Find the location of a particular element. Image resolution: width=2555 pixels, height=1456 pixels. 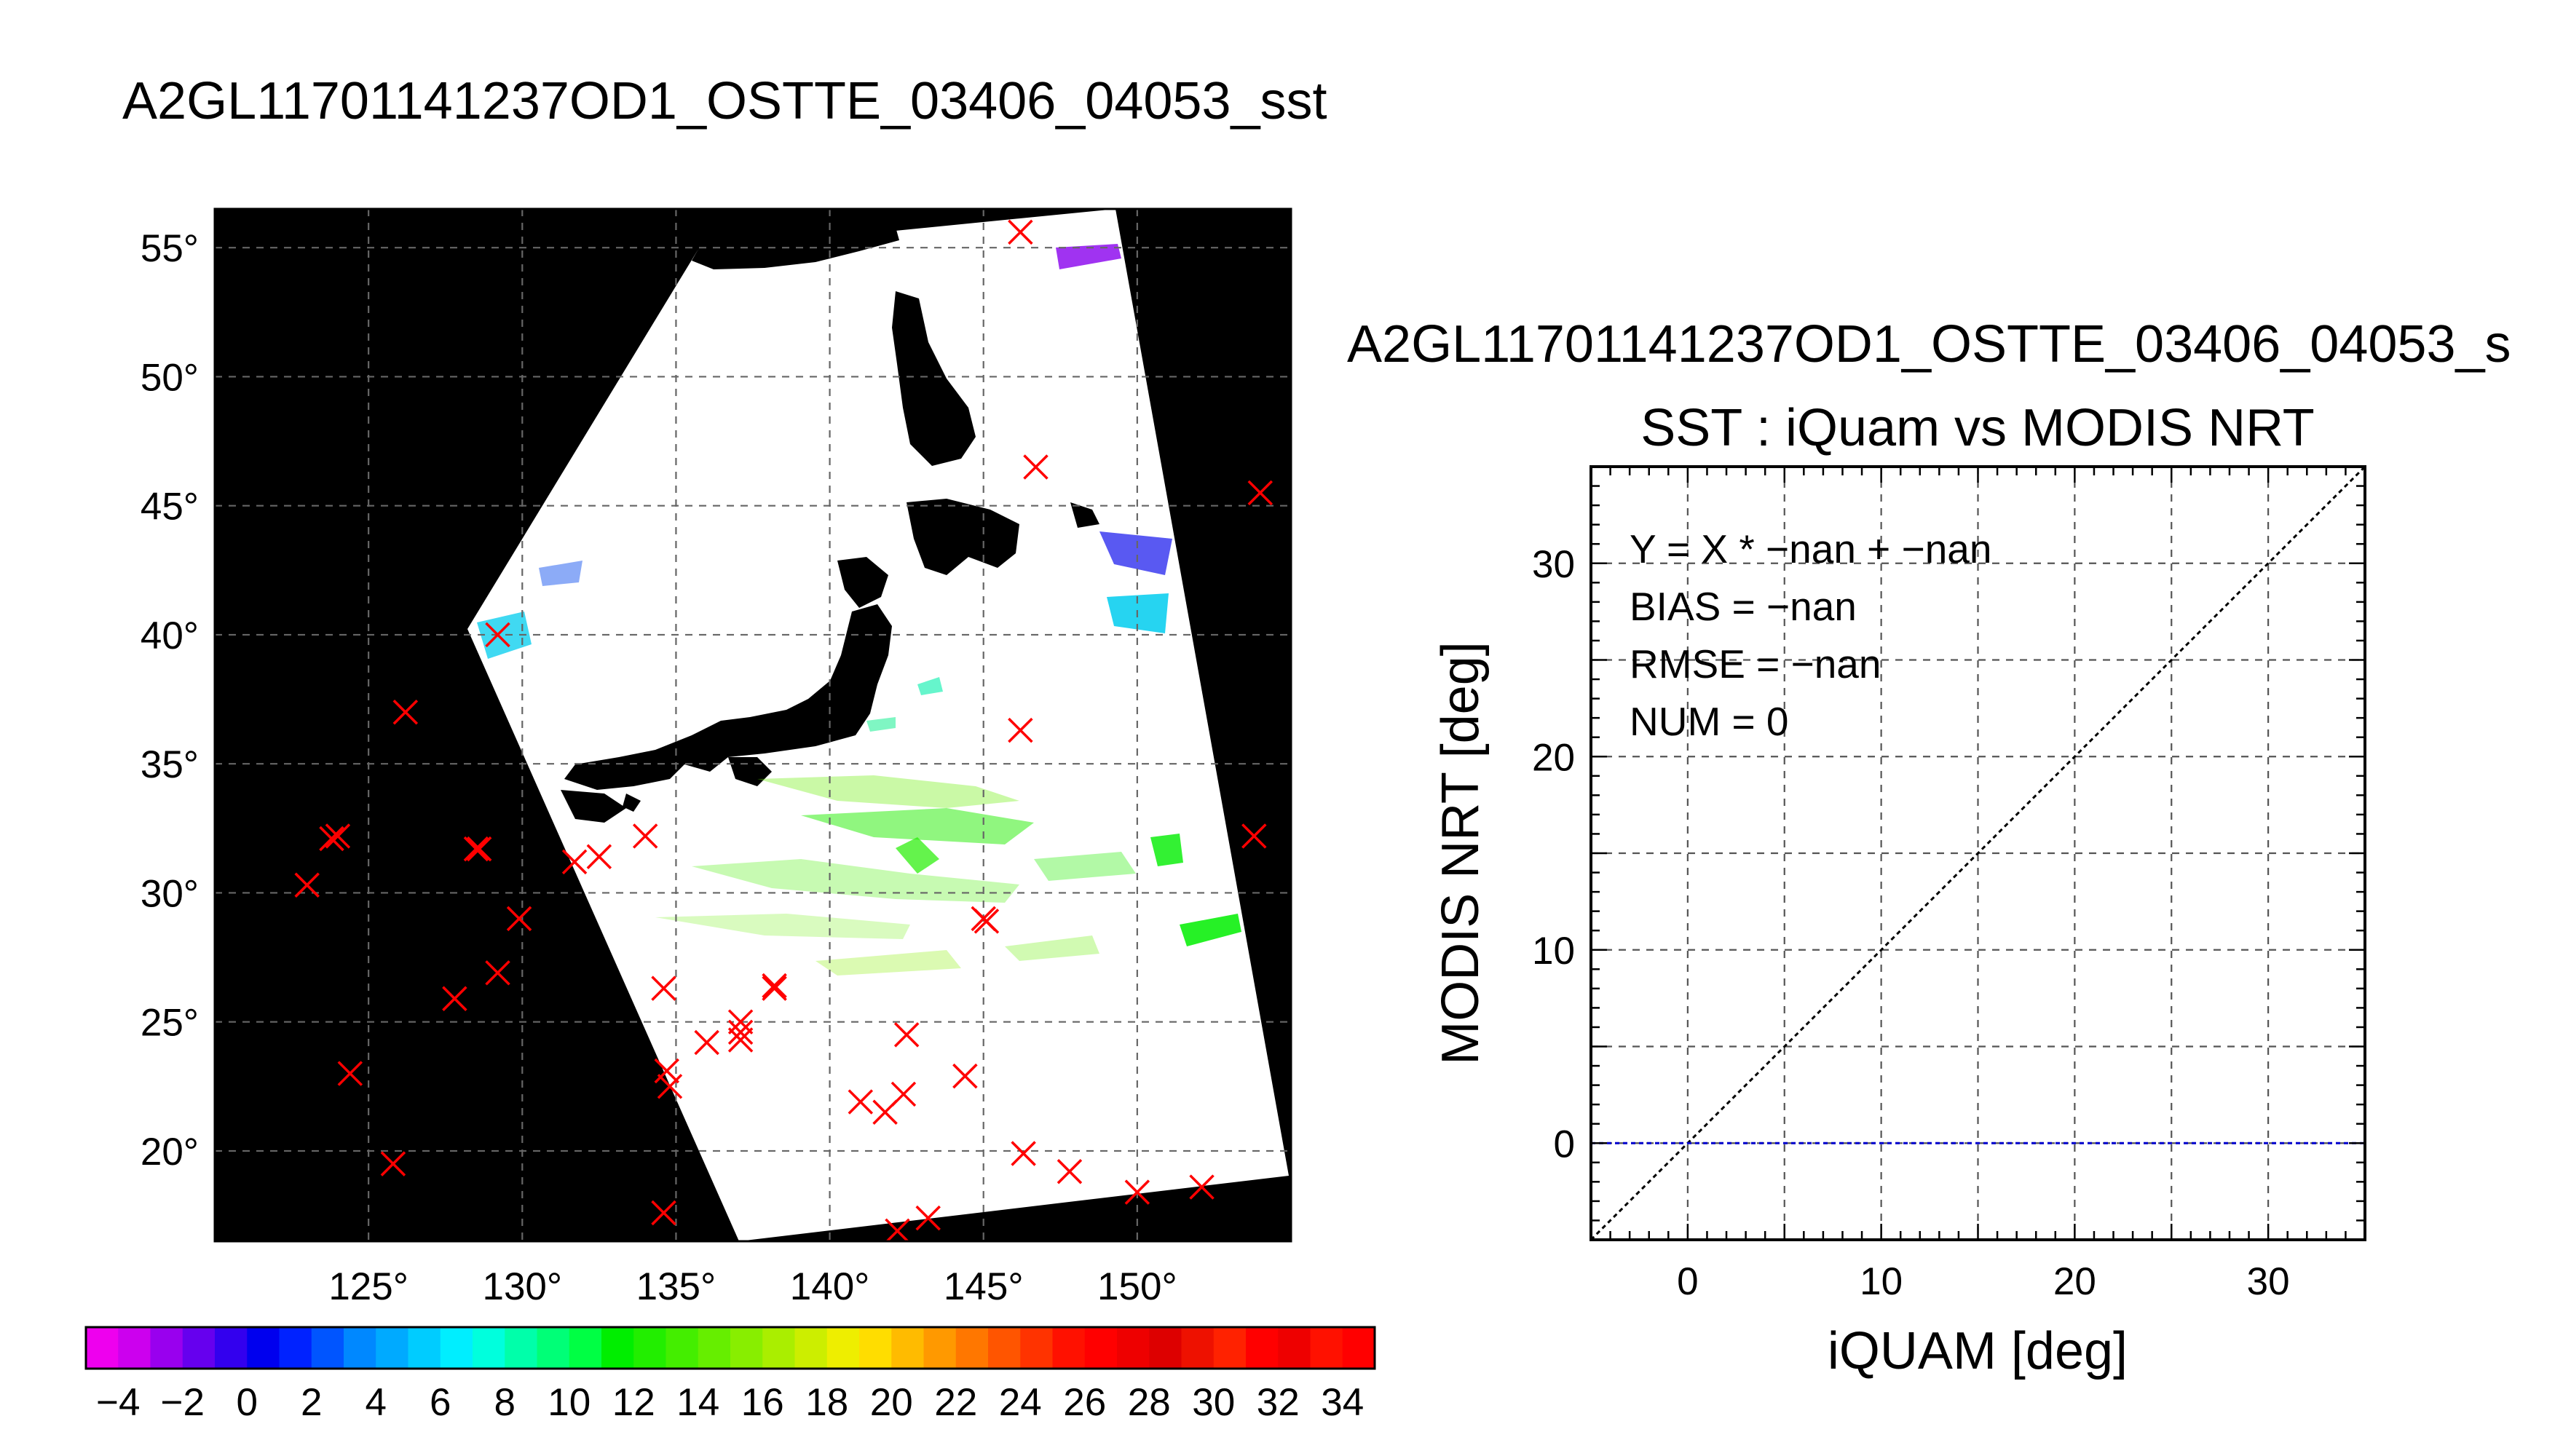

colorbar-frame is located at coordinates (730, 1348).